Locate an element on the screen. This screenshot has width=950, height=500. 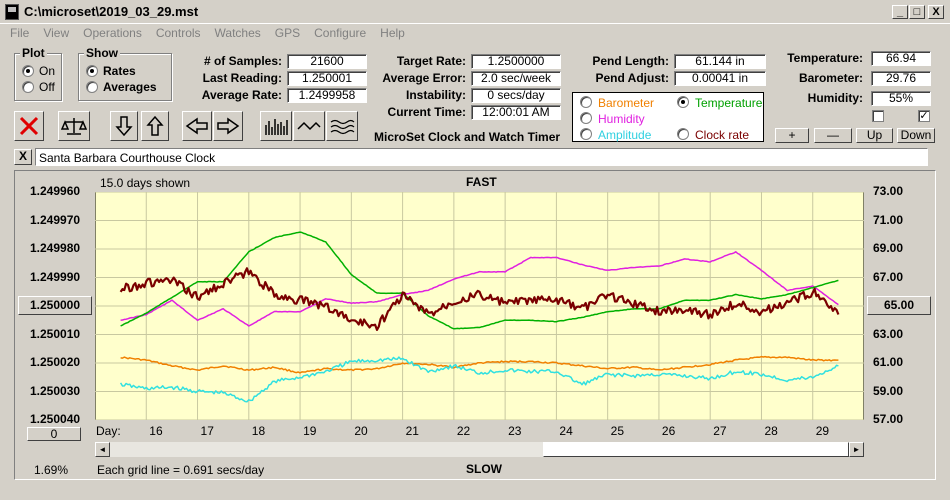
up-button: Up is located at coordinates (874, 135).